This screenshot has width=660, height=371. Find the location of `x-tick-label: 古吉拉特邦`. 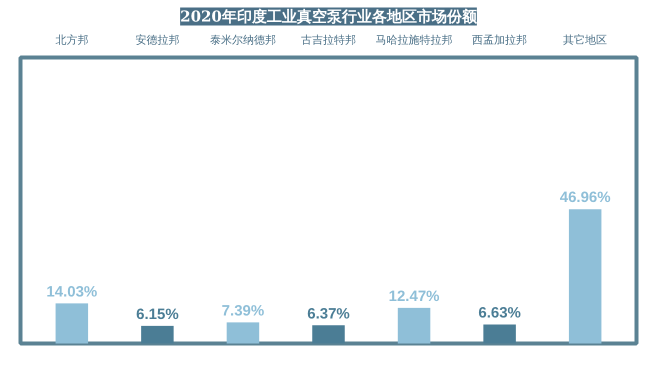

x-tick-label: 古吉拉特邦 is located at coordinates (328, 40).